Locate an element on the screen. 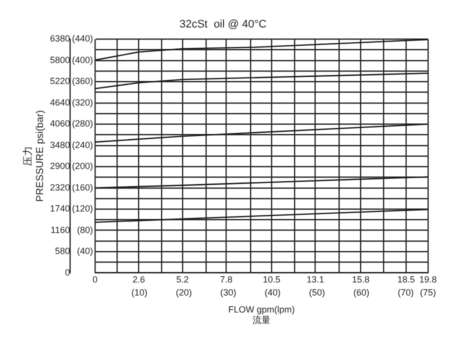  y2-tick-label: (440) is located at coordinates (83, 39).